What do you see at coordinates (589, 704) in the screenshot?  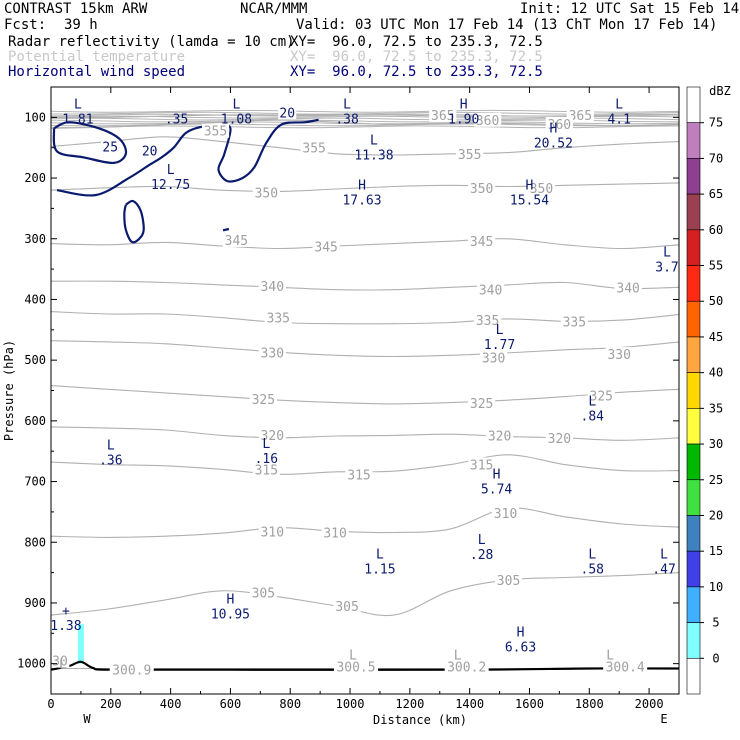 I see `x-tick-label: 1800` at bounding box center [589, 704].